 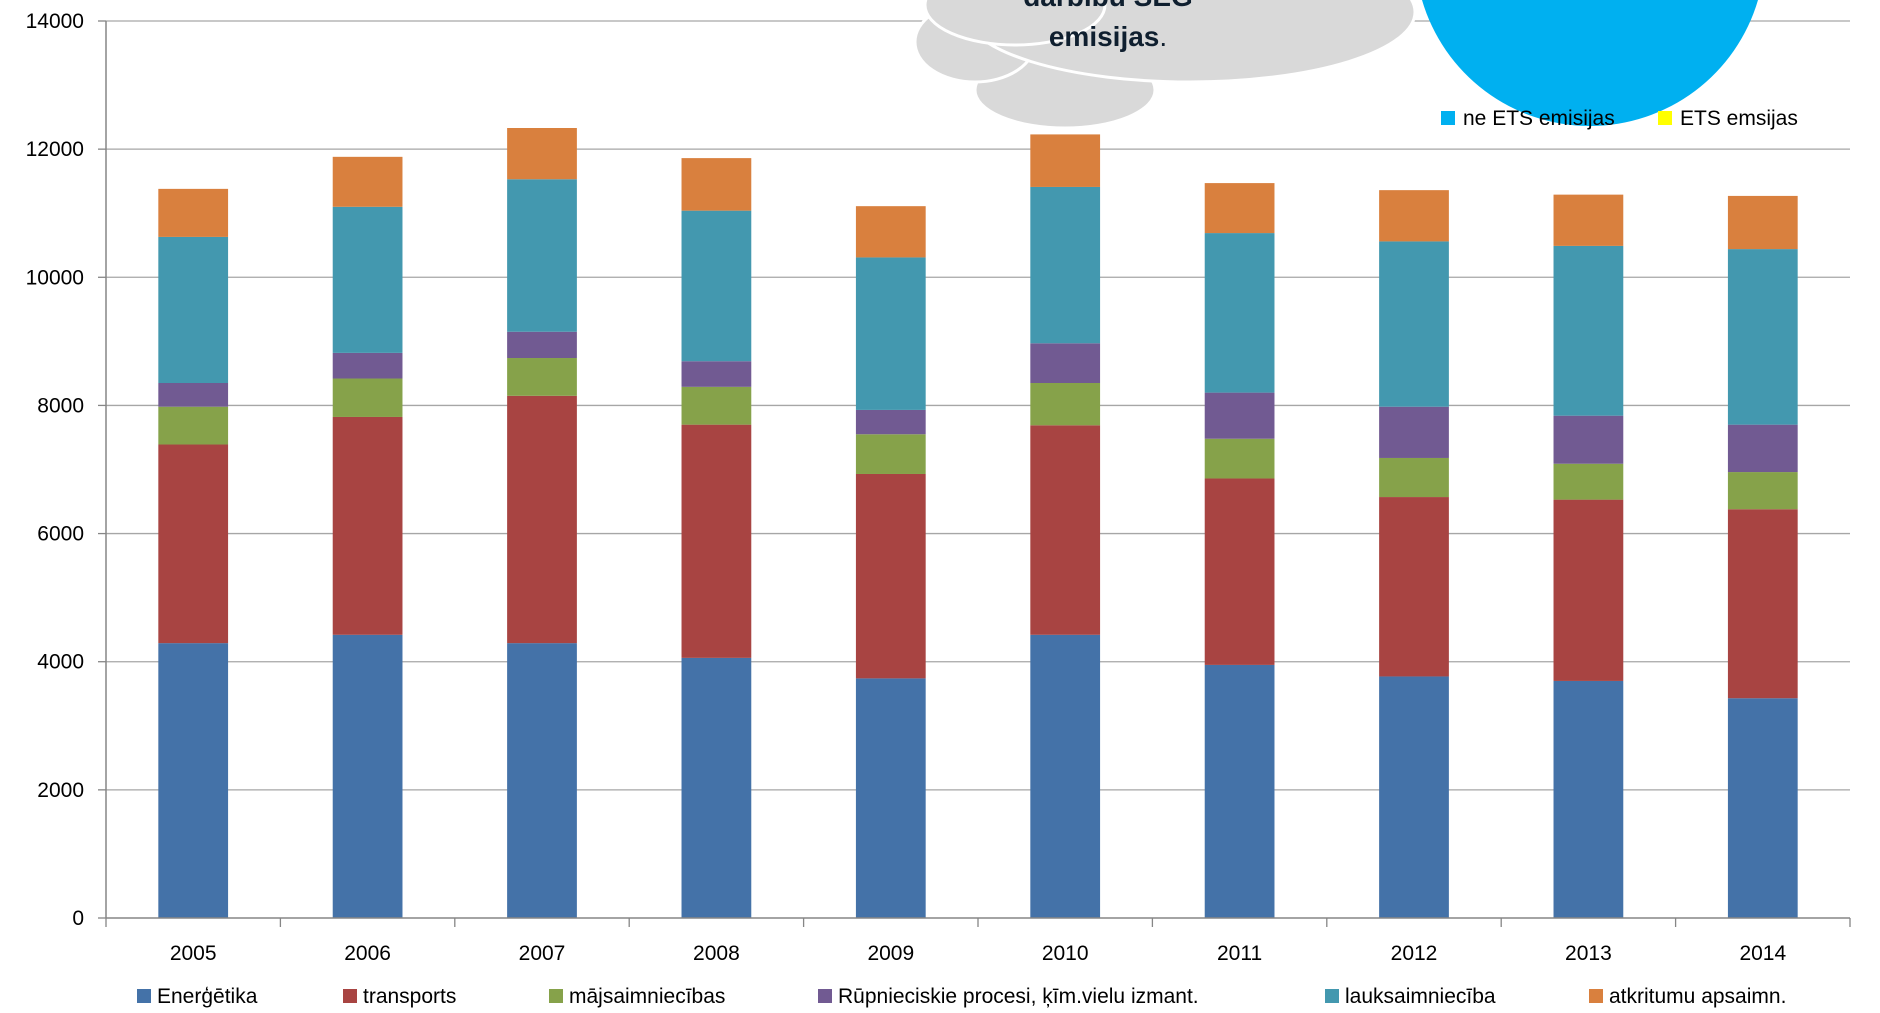 I want to click on x-tick-label: 2011, so click(x=1239, y=953).